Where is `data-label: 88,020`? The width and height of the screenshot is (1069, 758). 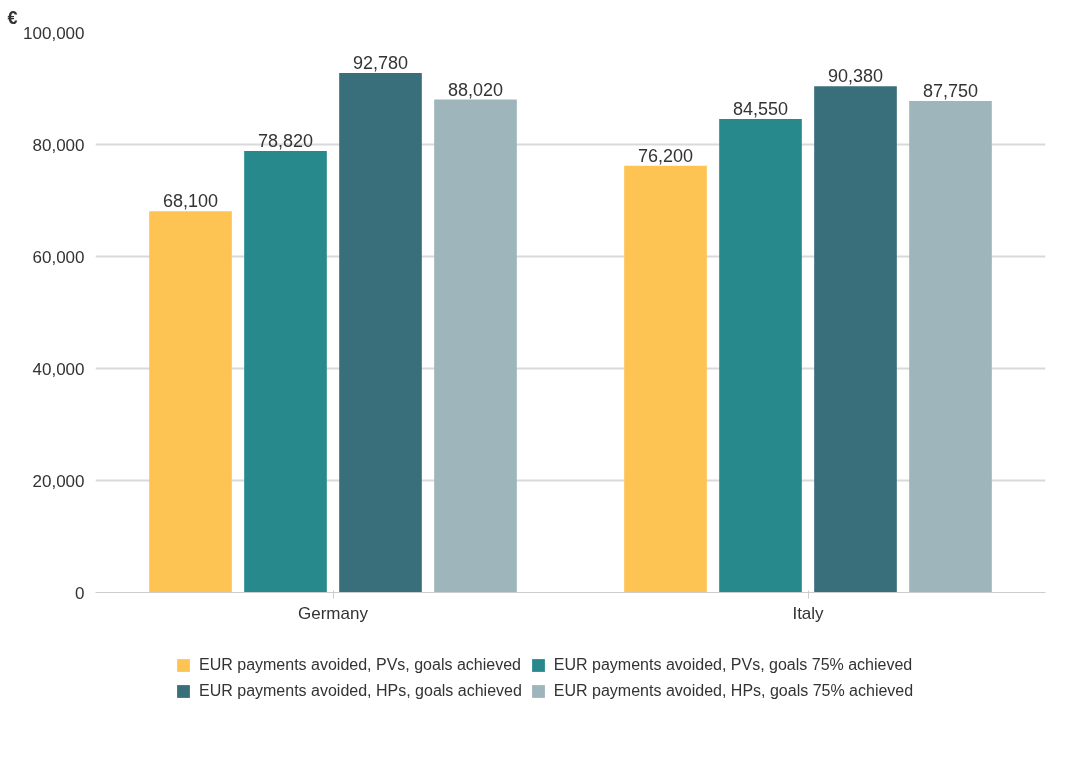
data-label: 88,020 is located at coordinates (475, 89).